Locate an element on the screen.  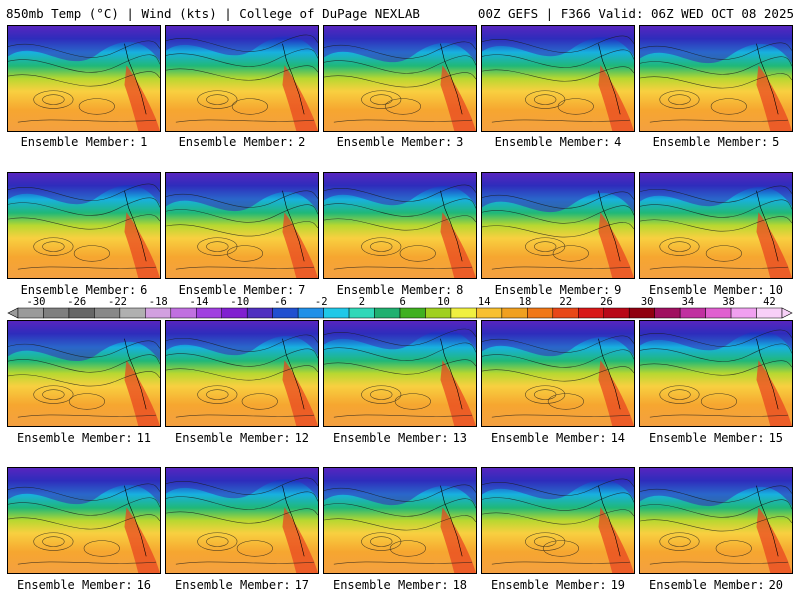
colorbar-tick: 34 is located at coordinates (688, 302).